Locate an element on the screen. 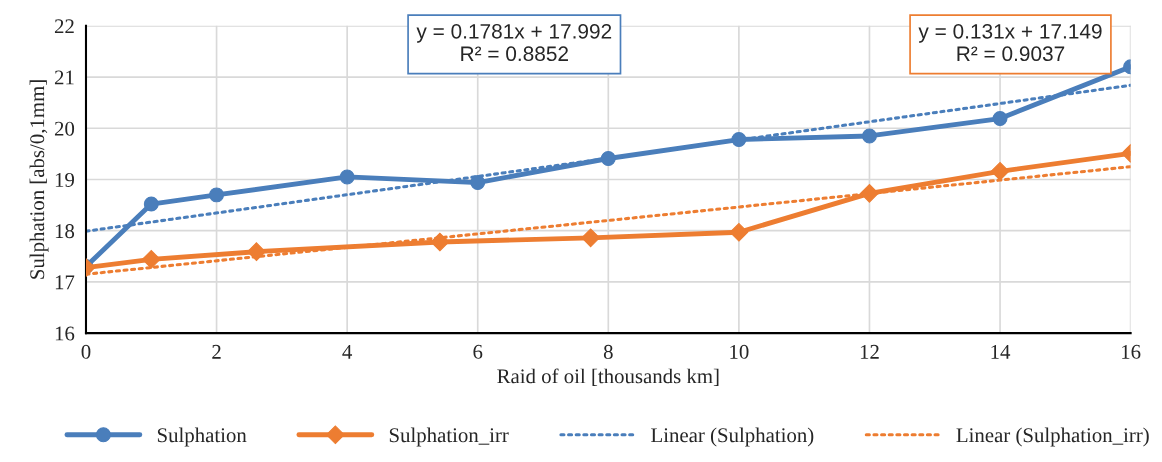 Image resolution: width=1162 pixels, height=462 pixels. x-axis-title: Raid of oil [thousands km] is located at coordinates (608, 377).